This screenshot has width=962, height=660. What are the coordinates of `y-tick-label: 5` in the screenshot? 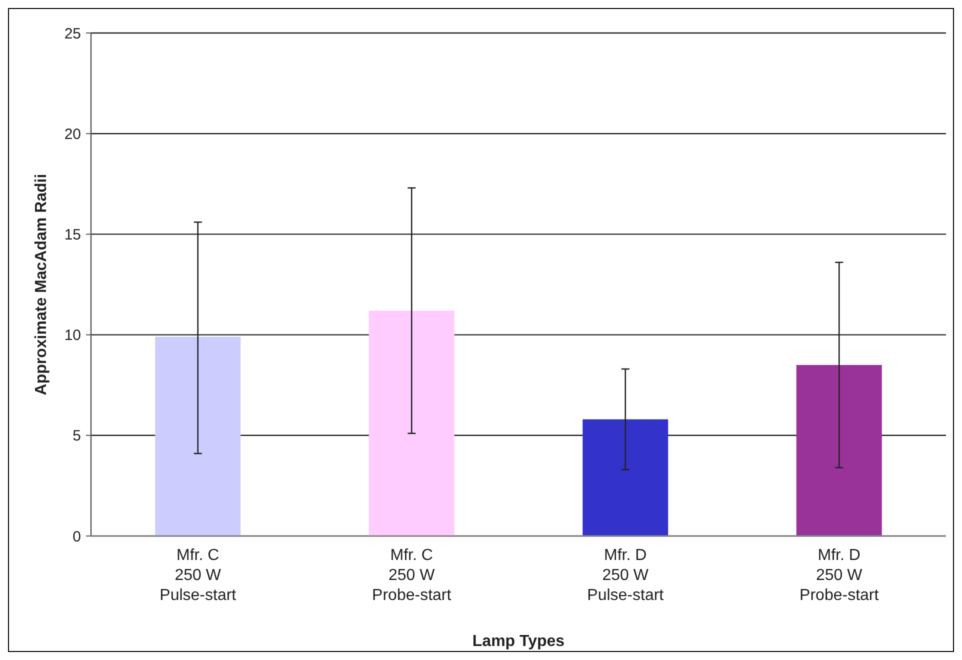 It's located at (76, 436).